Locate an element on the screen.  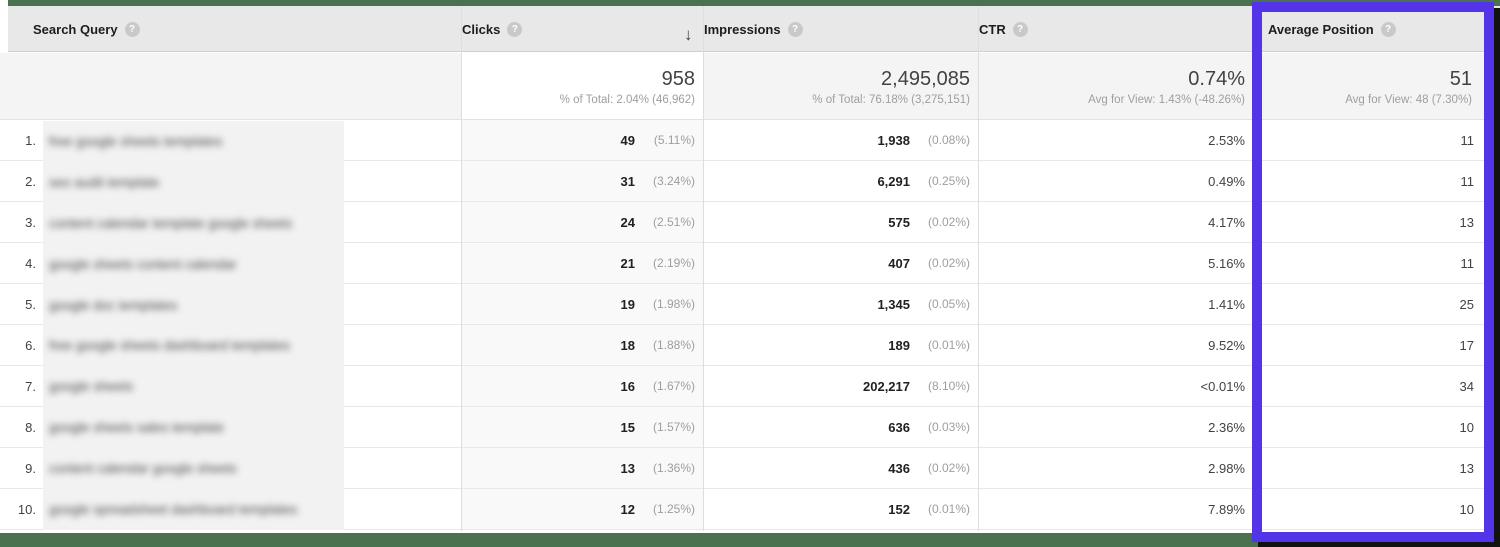
impressions-percent: (0.02%) is located at coordinates (948, 263).